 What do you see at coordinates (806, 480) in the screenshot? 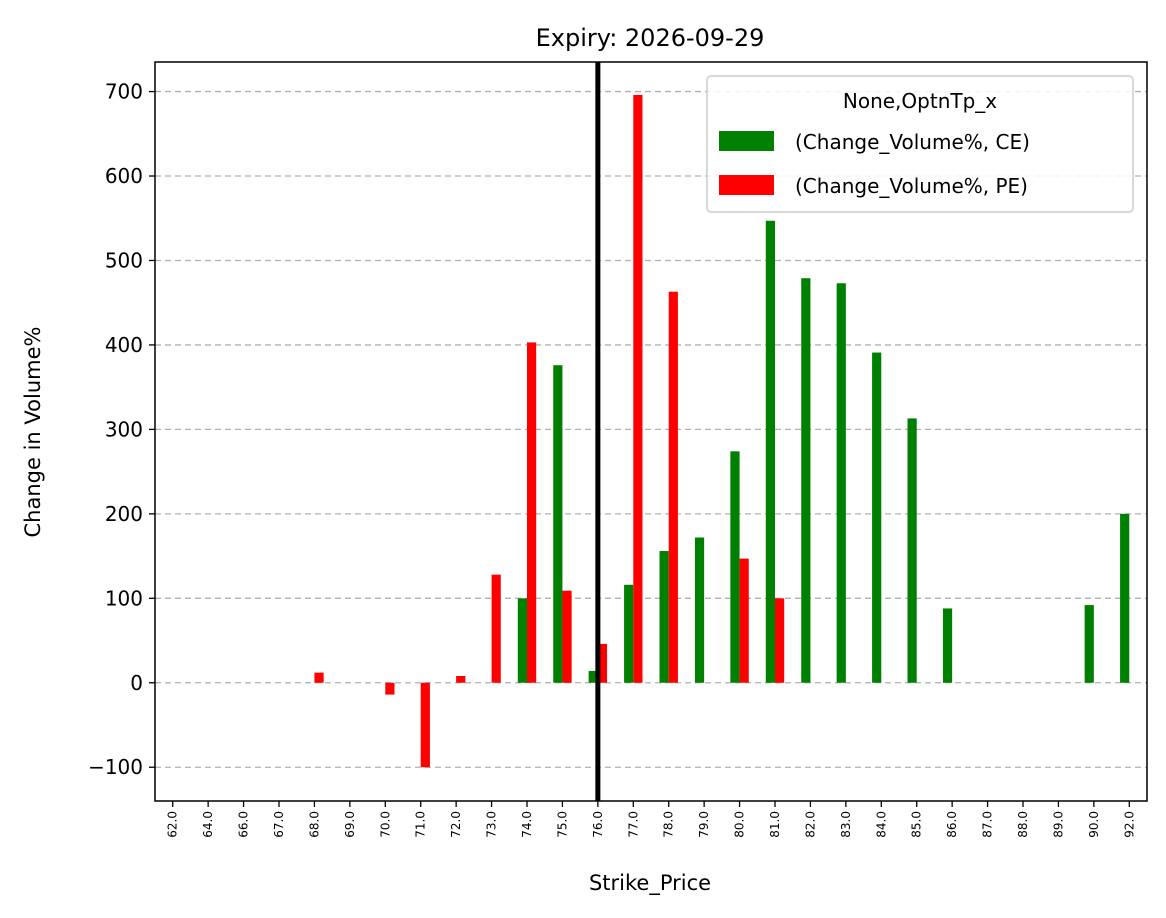
I see `bar-ce-82.0` at bounding box center [806, 480].